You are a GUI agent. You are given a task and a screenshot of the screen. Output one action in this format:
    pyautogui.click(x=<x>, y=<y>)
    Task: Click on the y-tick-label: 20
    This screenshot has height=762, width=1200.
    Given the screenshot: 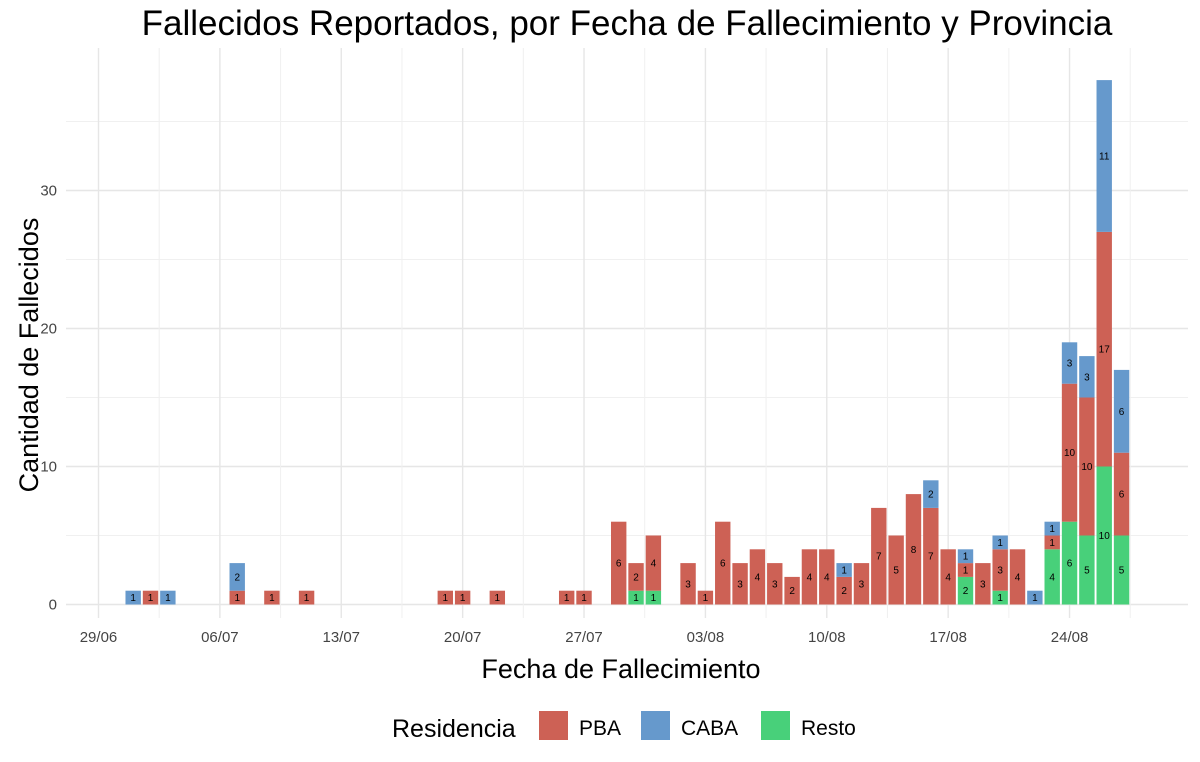 What is the action you would take?
    pyautogui.click(x=48, y=329)
    